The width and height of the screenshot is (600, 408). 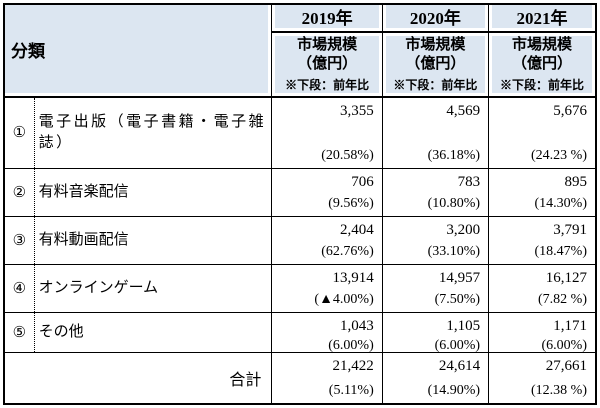 What do you see at coordinates (559, 155) in the screenshot?
I see `yoy: (24.23 %)` at bounding box center [559, 155].